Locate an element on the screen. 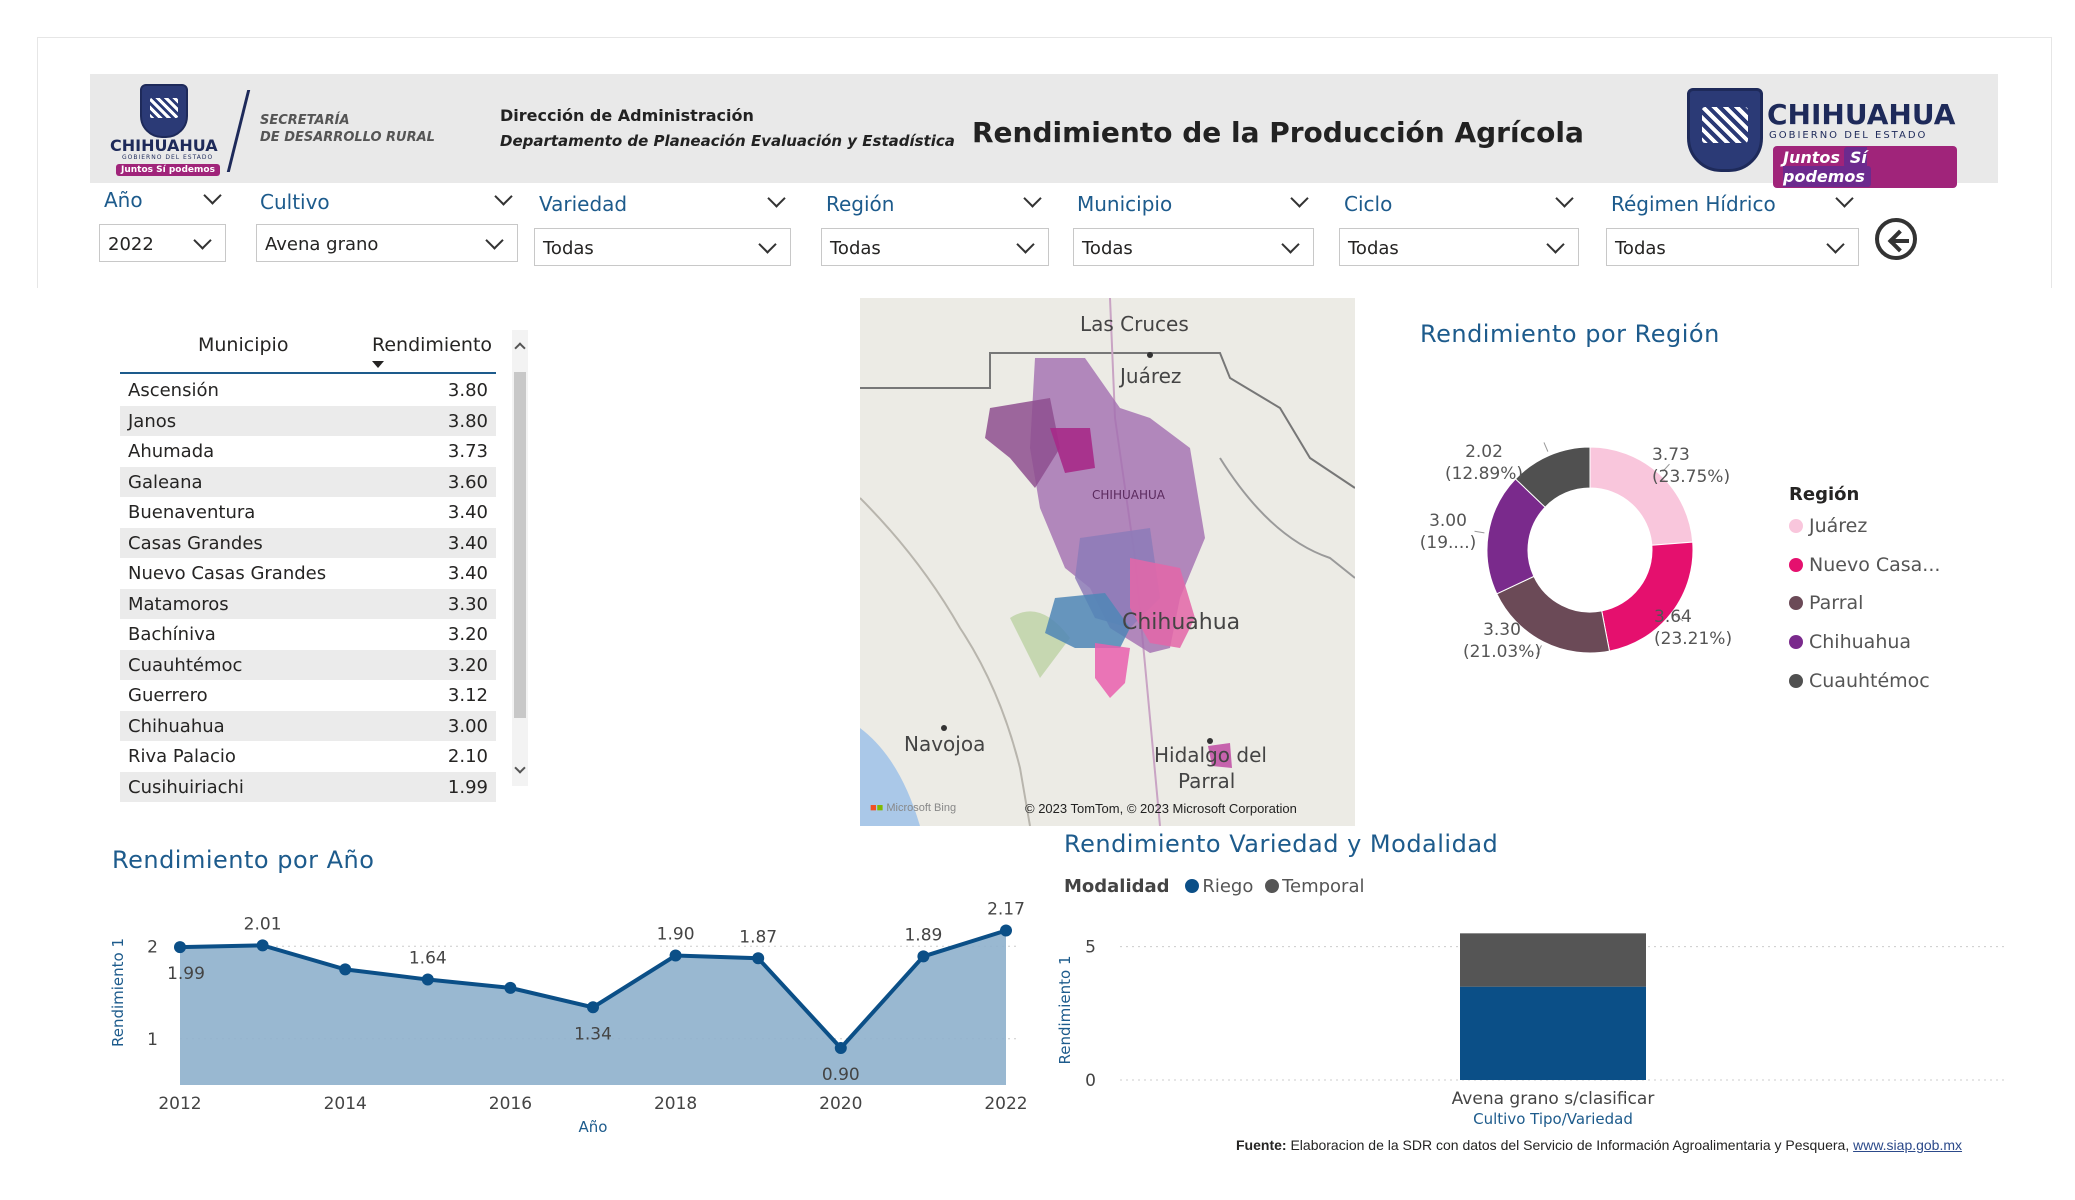 This screenshot has height=1200, width=2075. table-row: Galeana 3.60 is located at coordinates (308, 481).